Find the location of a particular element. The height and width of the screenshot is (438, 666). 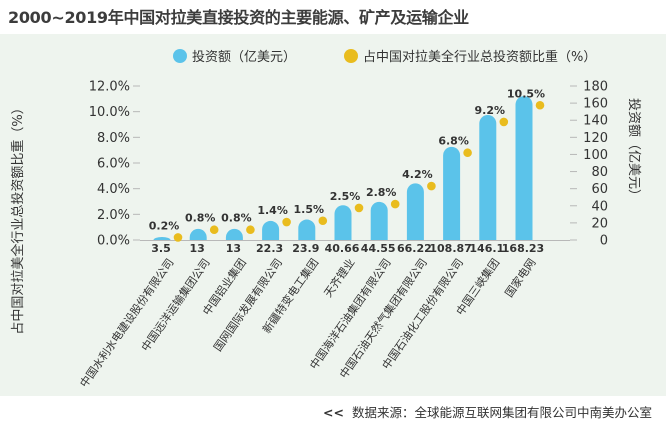

share-value-label: 10.5% is located at coordinates (526, 93).